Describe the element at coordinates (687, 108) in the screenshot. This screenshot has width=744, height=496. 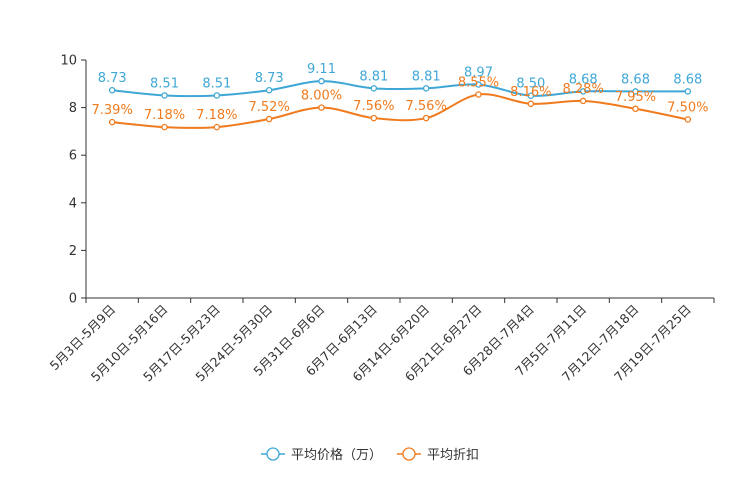
I see `data-label: 7.50%` at that location.